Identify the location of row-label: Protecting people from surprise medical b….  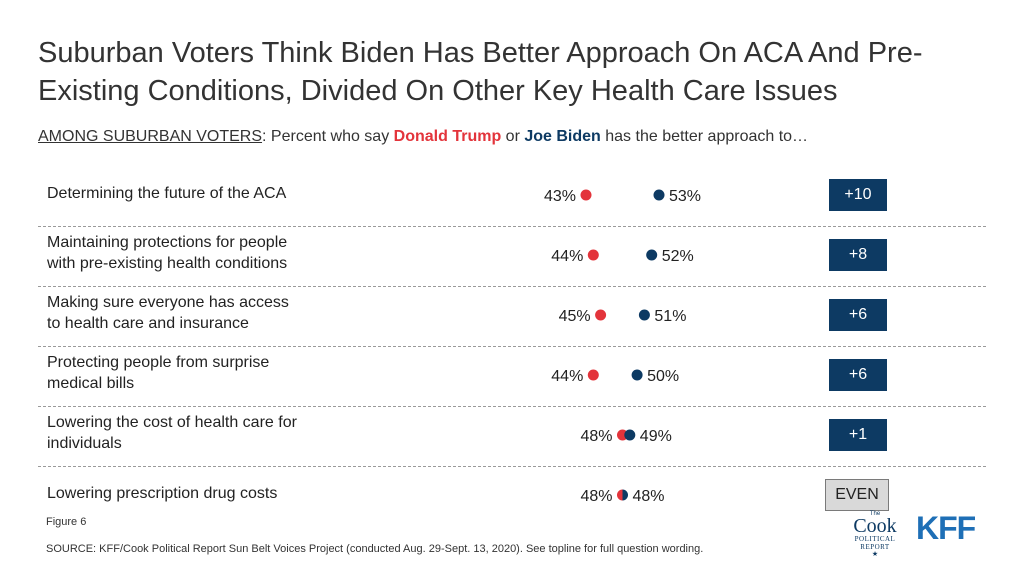
(212, 373).